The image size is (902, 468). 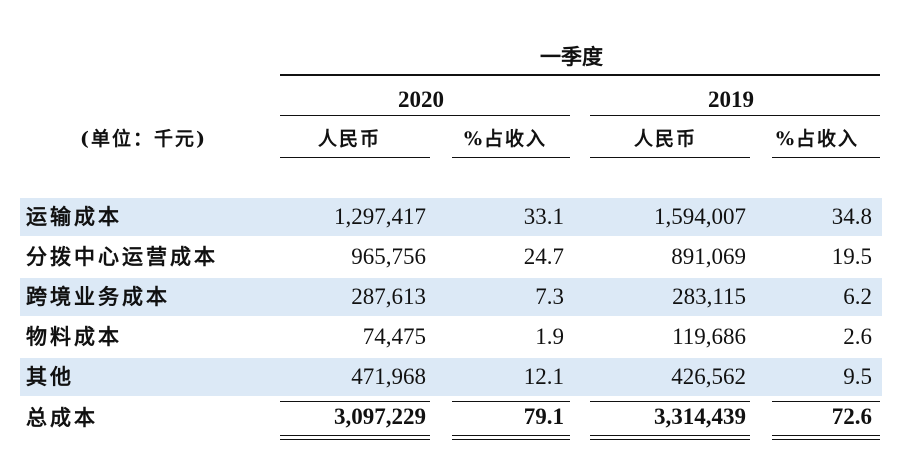 I want to click on row-value-2020: 965,756, so click(x=388, y=256).